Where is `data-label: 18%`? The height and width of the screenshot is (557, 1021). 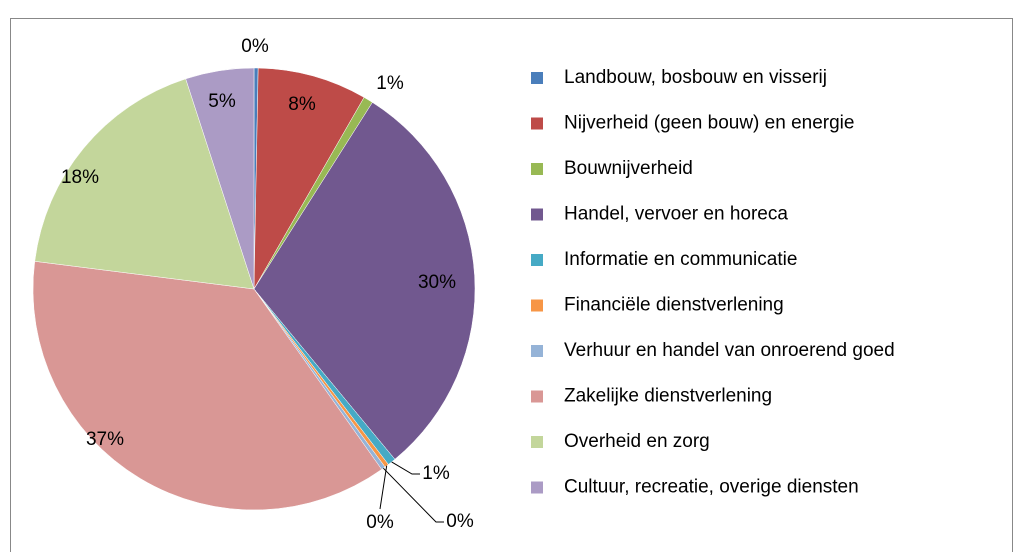 data-label: 18% is located at coordinates (80, 177).